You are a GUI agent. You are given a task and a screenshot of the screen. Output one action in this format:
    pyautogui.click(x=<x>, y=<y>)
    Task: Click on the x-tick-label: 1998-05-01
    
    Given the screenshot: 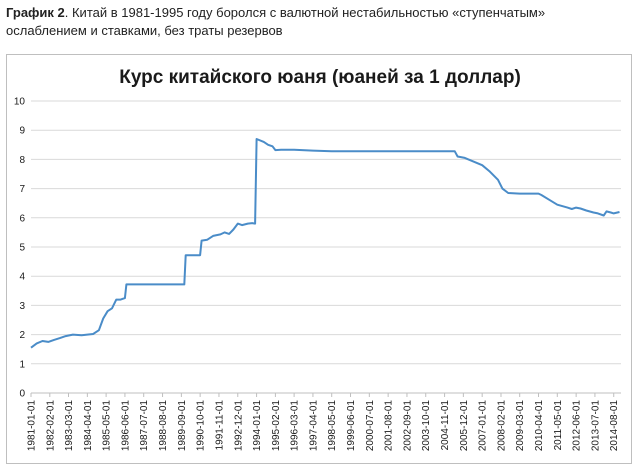 What is the action you would take?
    pyautogui.click(x=332, y=426)
    